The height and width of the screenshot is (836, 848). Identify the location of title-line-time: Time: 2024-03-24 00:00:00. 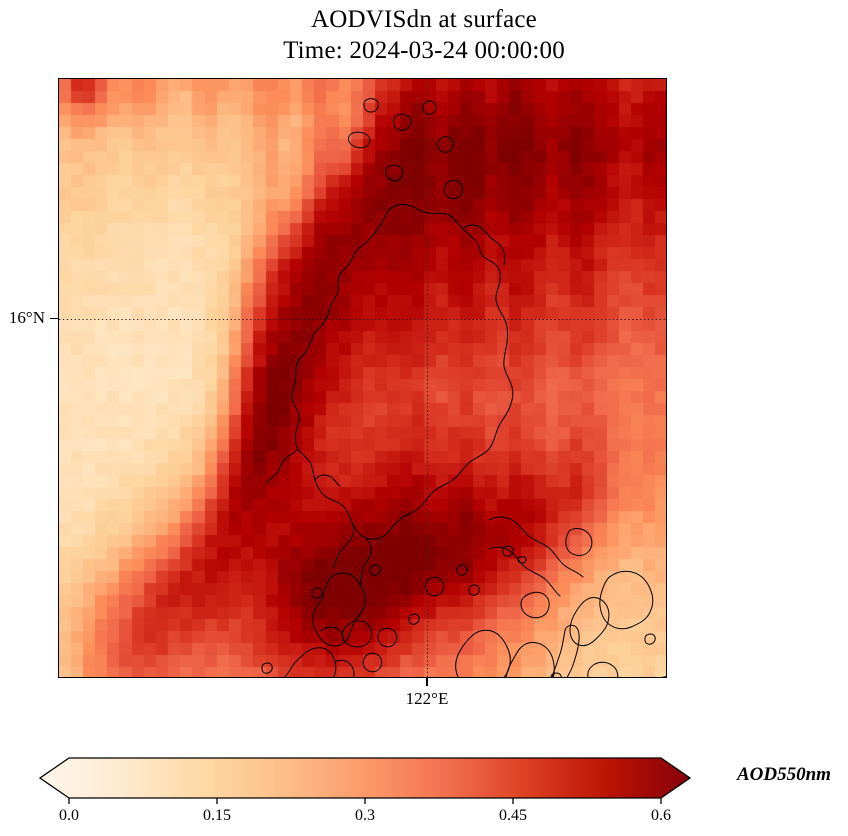
(424, 50).